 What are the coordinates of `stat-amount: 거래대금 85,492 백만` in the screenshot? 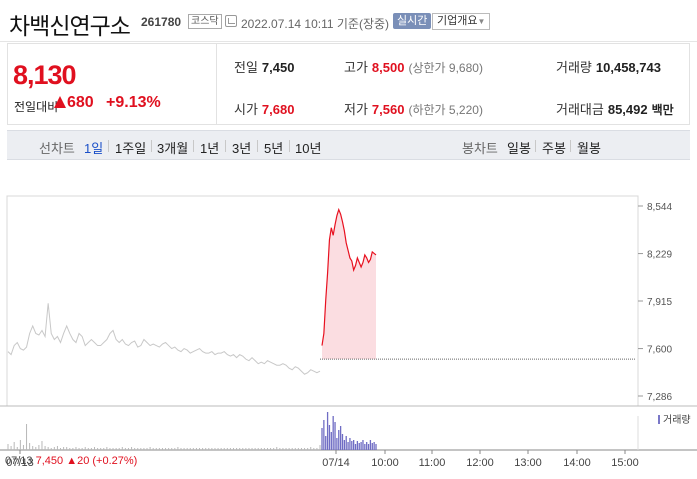 It's located at (615, 108).